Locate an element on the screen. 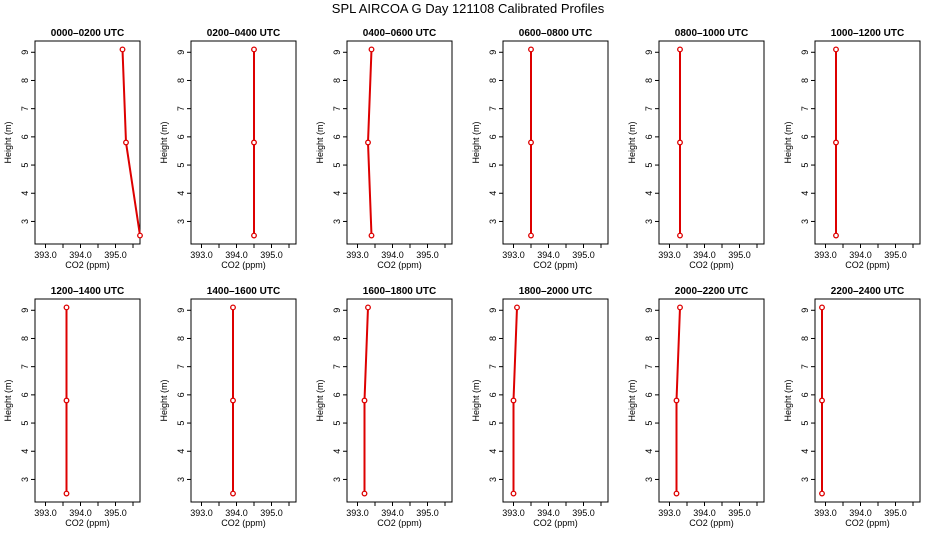  panel-title: 2000–2200 UTC is located at coordinates (711, 291).